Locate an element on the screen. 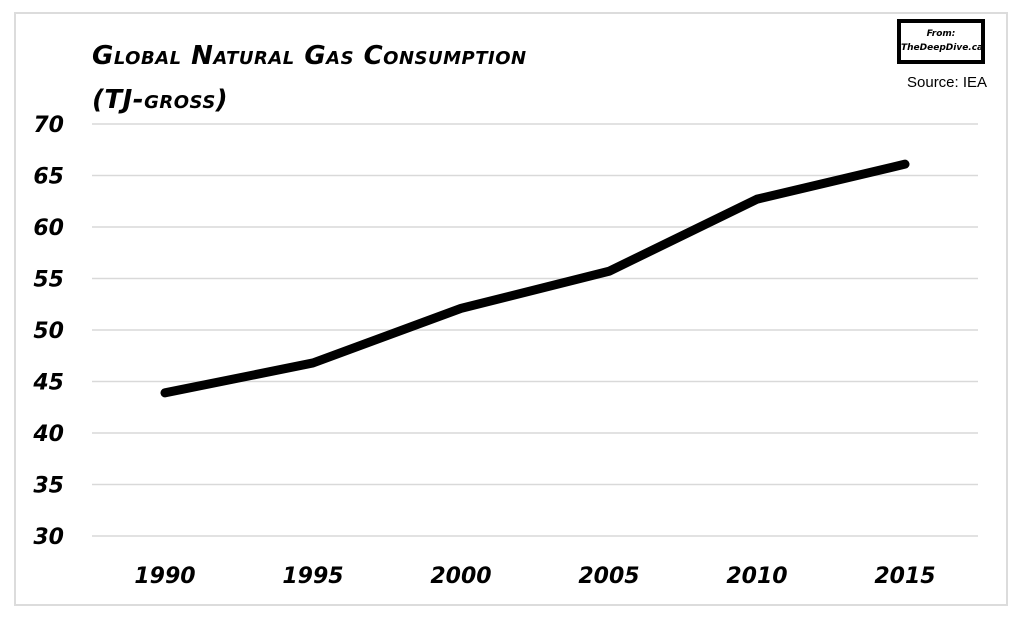 This screenshot has width=1024, height=624. chart-title-line: Global Natural Gas Consumption is located at coordinates (309, 56).